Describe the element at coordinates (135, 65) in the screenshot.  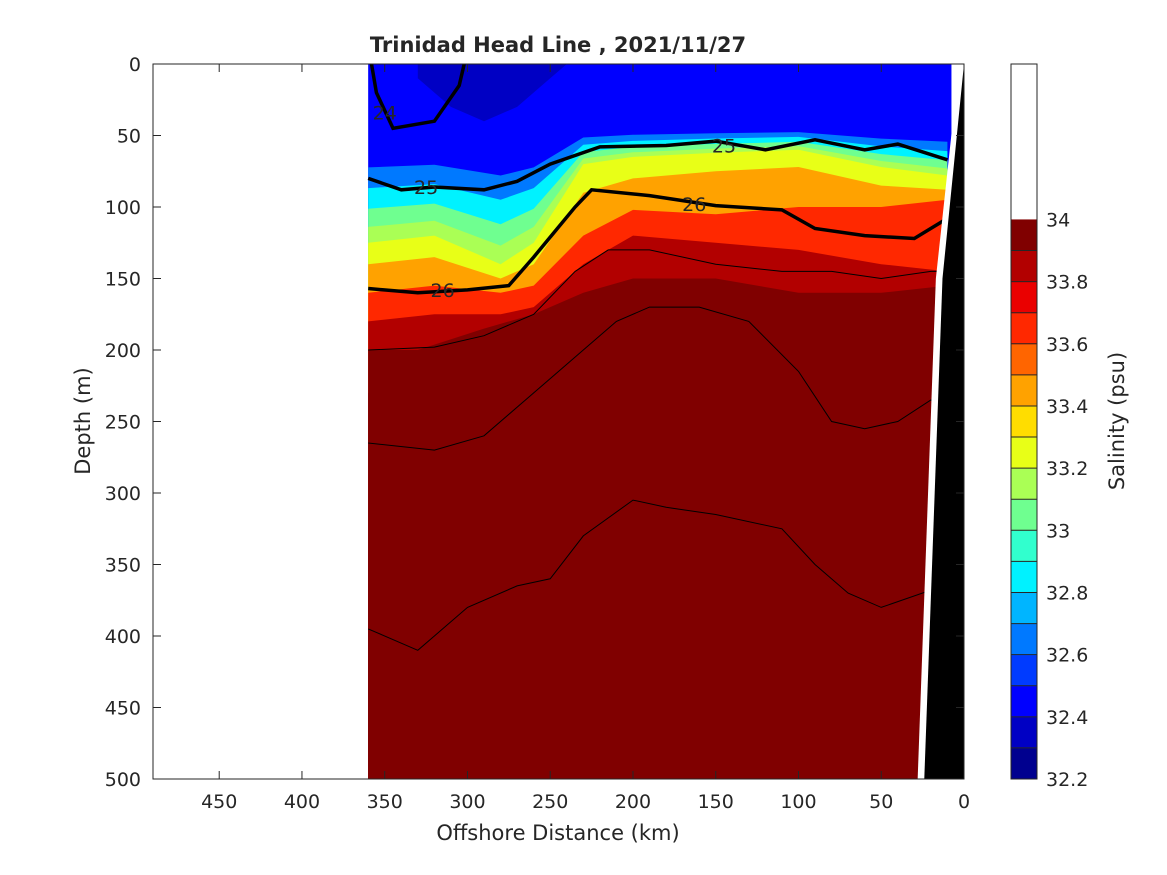
I see `y-tick-label: 0` at that location.